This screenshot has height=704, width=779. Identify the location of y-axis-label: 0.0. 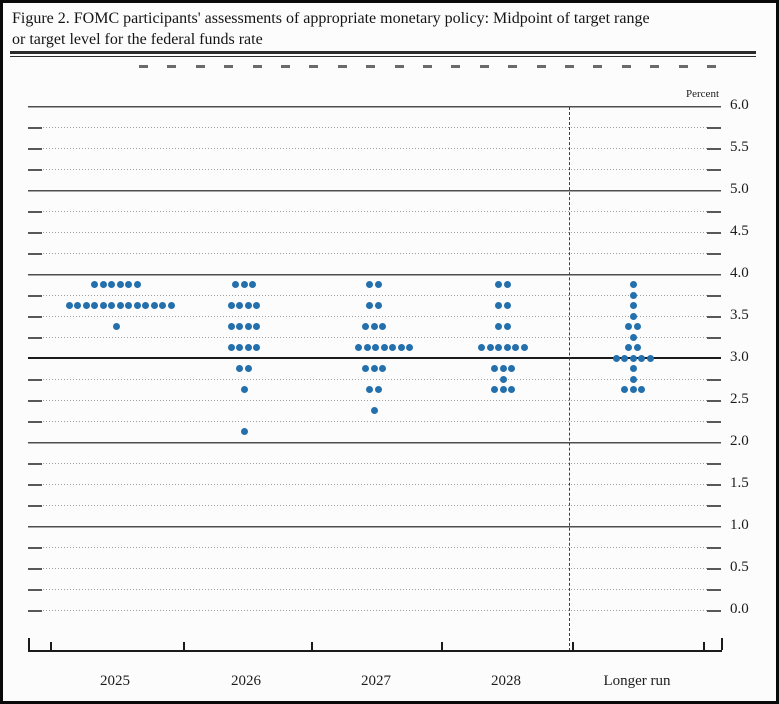
(739, 609).